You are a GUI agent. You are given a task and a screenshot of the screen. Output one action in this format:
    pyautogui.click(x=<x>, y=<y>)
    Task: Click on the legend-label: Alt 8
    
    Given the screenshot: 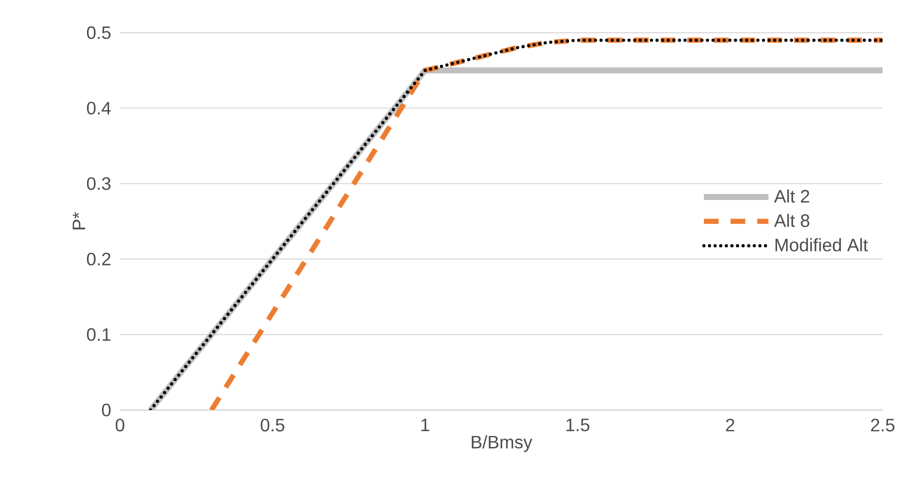 What is the action you would take?
    pyautogui.click(x=792, y=221)
    